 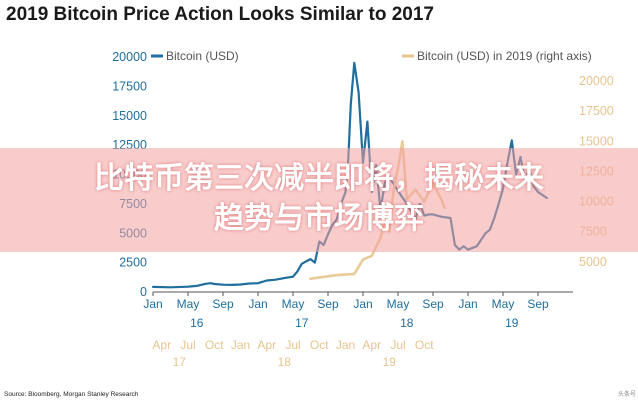 What do you see at coordinates (143, 292) in the screenshot?
I see `left-axis-tick-label: 0` at bounding box center [143, 292].